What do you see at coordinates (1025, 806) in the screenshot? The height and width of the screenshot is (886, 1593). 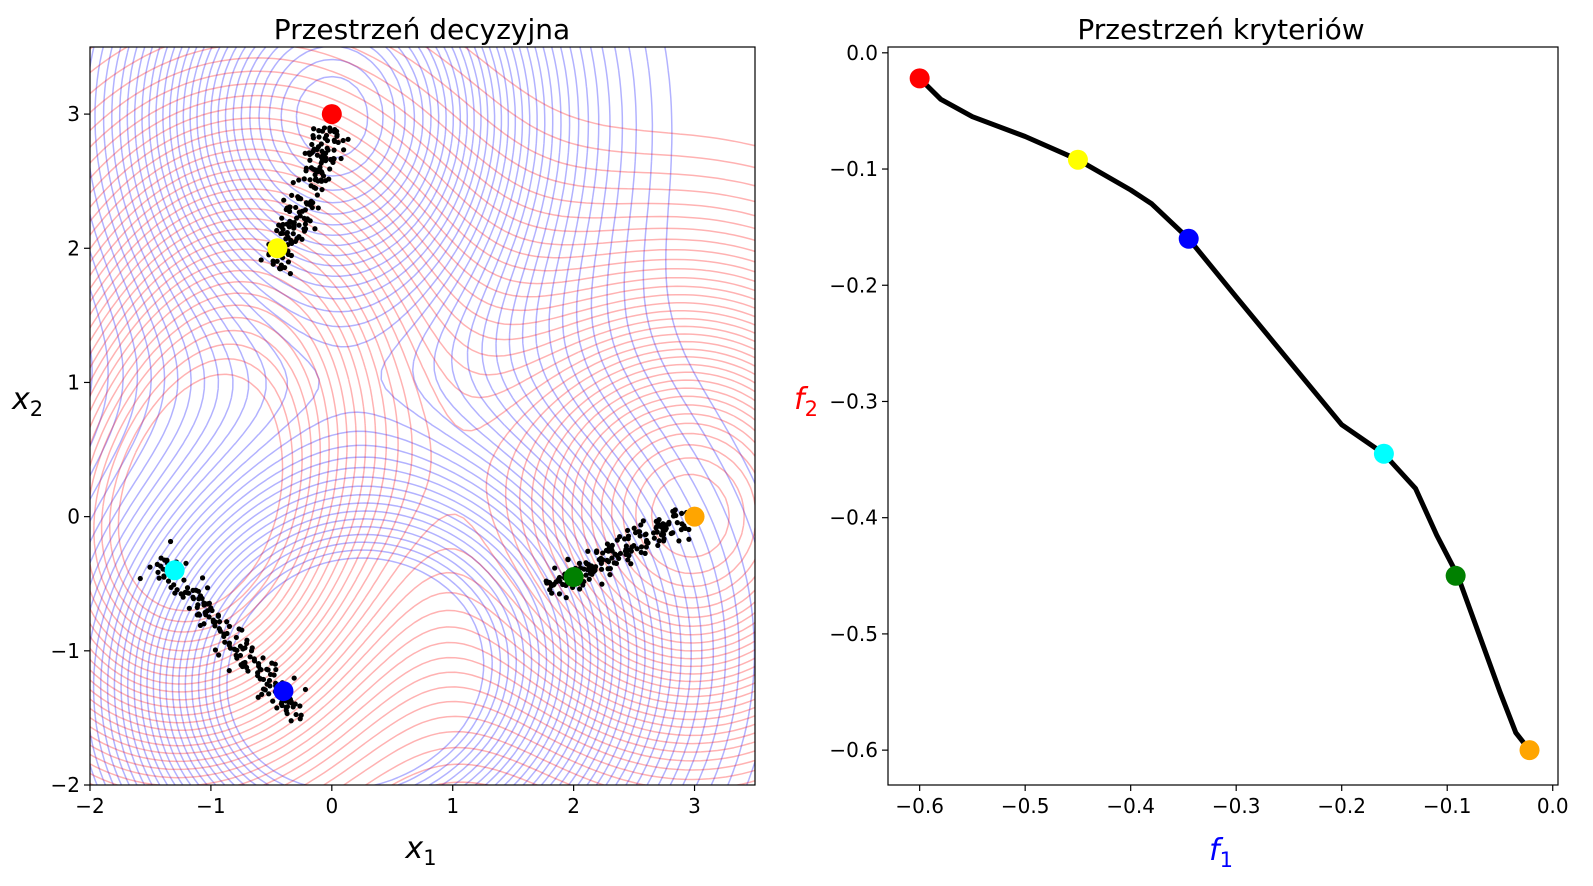 I see `x-tick-label: −0.5` at bounding box center [1025, 806].